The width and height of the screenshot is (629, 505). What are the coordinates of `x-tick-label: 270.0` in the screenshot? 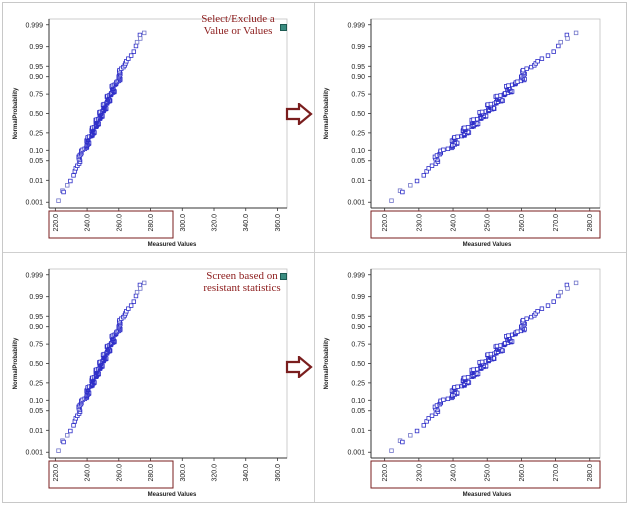 It's located at (556, 473).